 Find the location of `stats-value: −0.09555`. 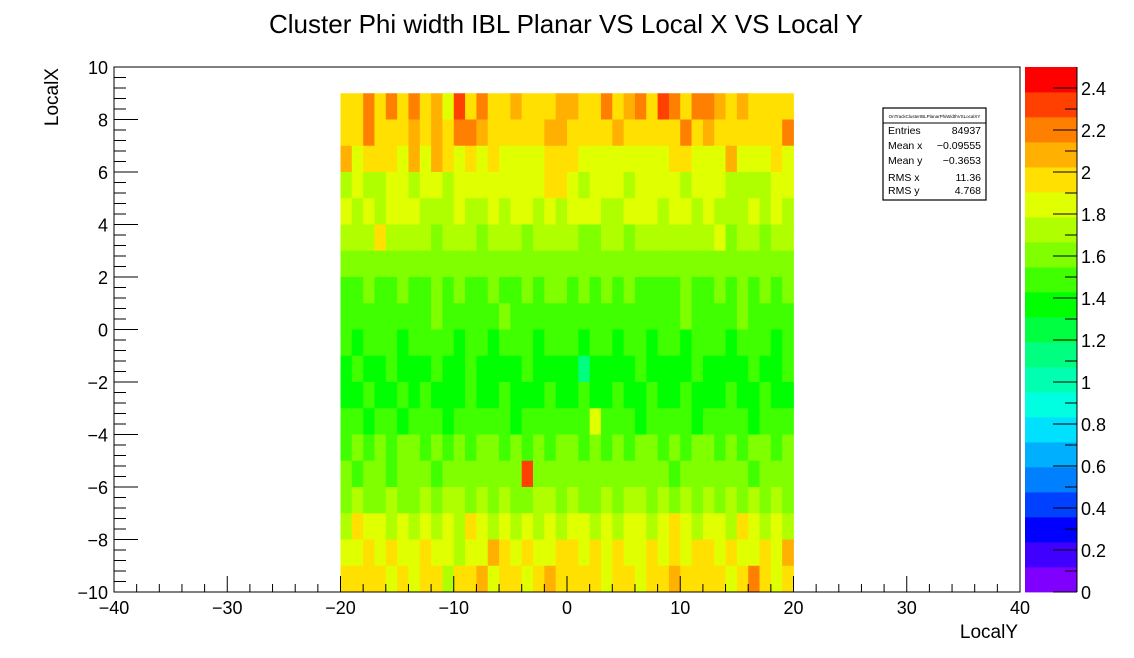

stats-value: −0.09555 is located at coordinates (959, 146).